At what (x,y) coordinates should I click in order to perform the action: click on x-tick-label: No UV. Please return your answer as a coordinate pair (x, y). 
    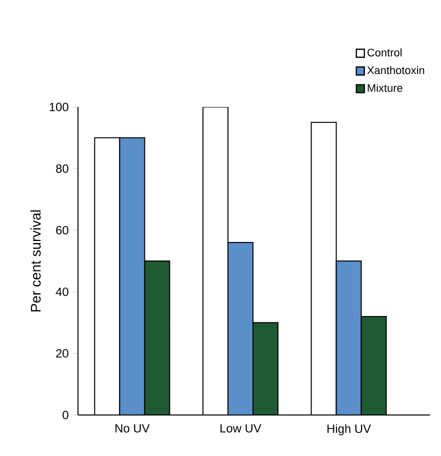
    Looking at the image, I should click on (133, 428).